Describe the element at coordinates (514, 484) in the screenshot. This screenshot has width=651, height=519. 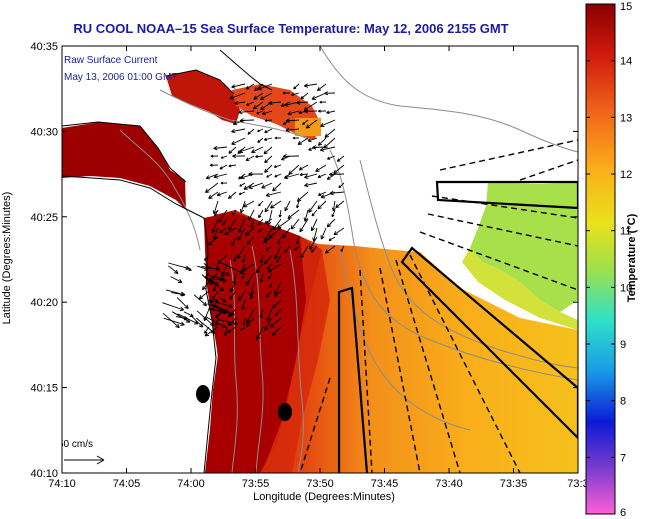
I see `x-tick-label: 73:35` at that location.